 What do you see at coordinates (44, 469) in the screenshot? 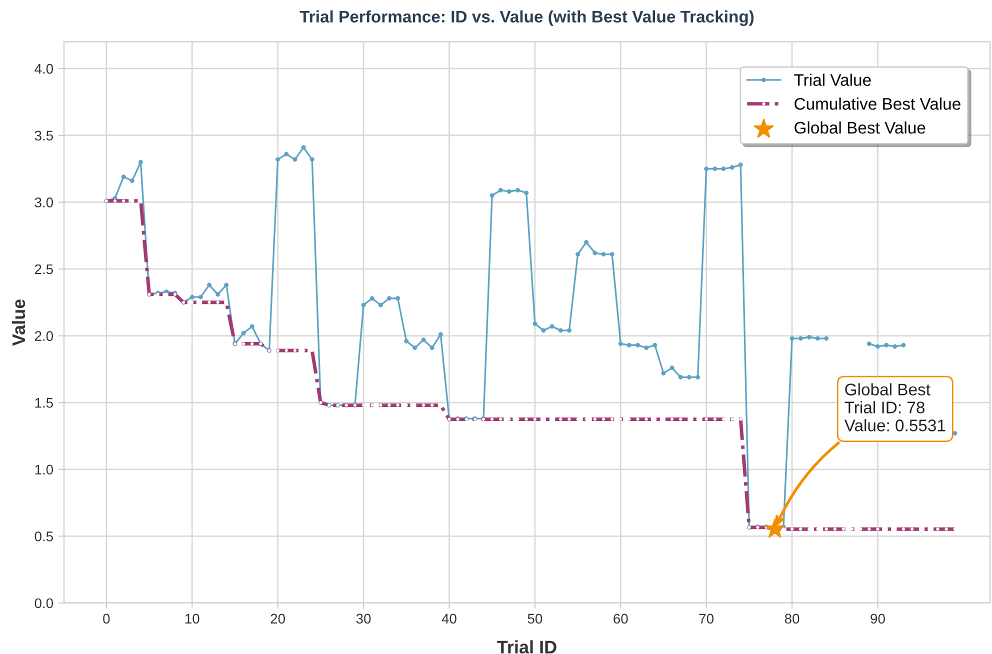
I see `y-tick-label: 1.0` at bounding box center [44, 469].